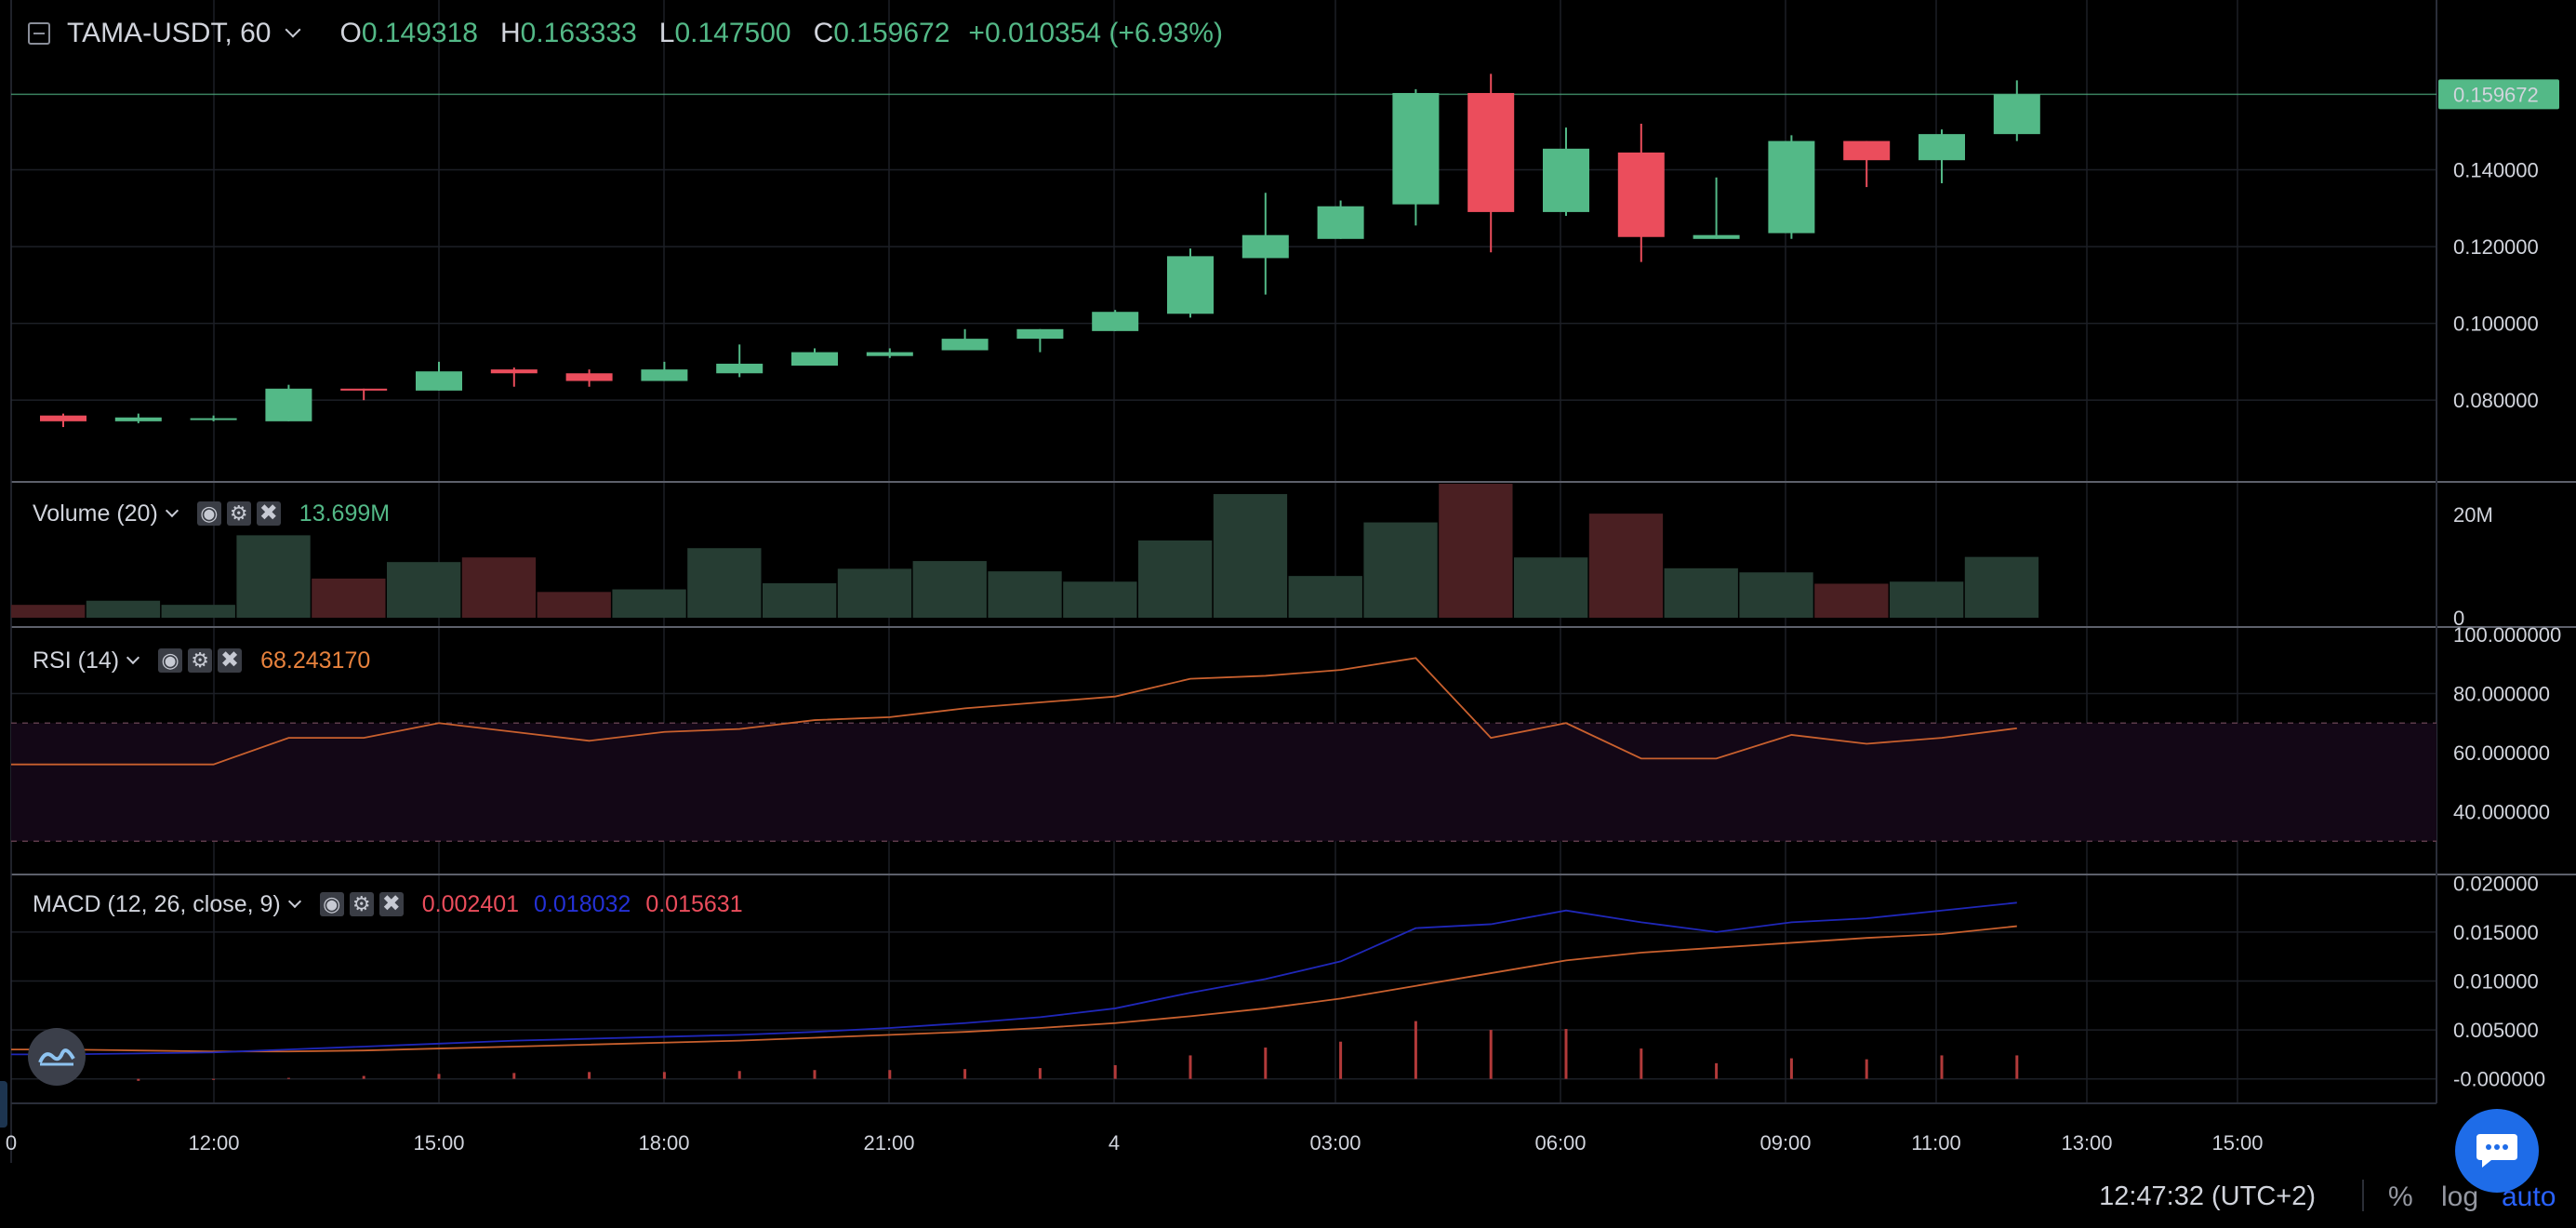 The width and height of the screenshot is (2576, 1228). Describe the element at coordinates (39, 33) in the screenshot. I see `collapse-icon` at that location.